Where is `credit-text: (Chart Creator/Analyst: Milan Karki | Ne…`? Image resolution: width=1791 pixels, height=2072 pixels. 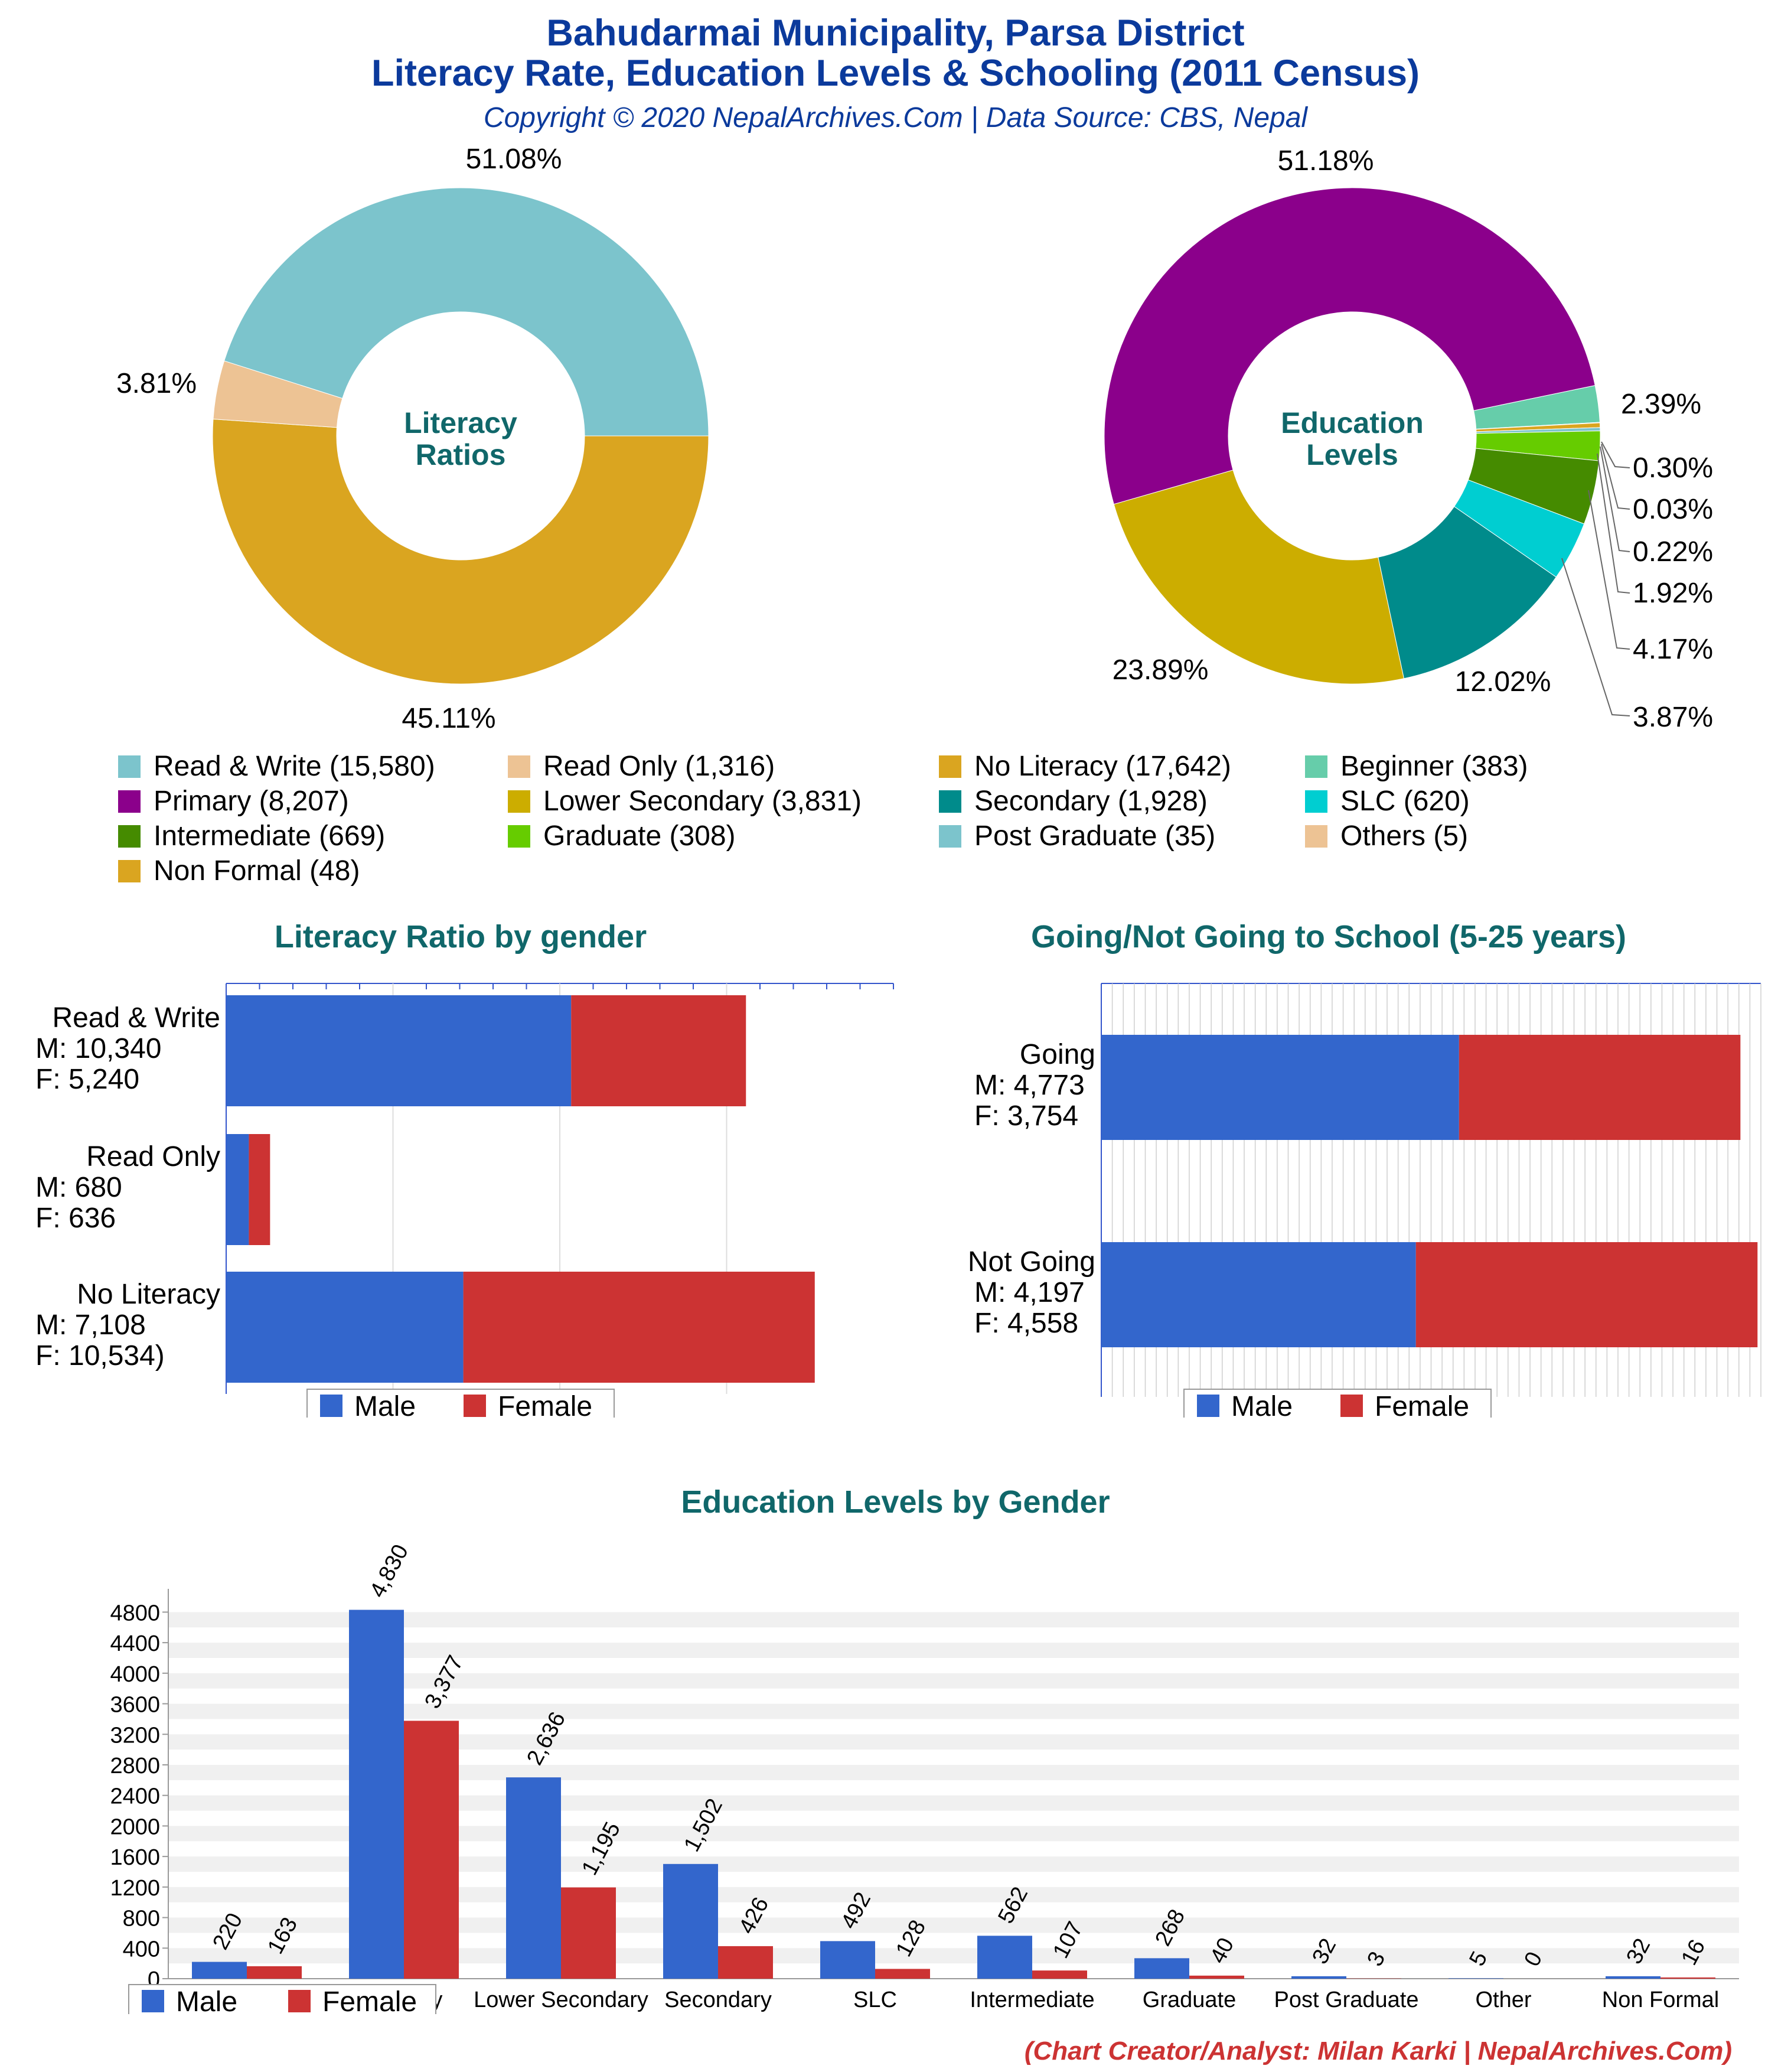
credit-text: (Chart Creator/Analyst: Milan Karki | Ne… is located at coordinates (1378, 2051).